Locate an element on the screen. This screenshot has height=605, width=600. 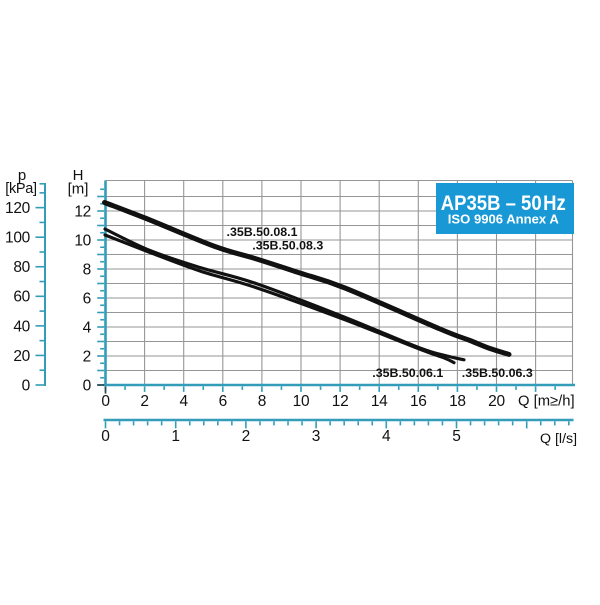
svg-text: 14 is located at coordinates (379, 401).